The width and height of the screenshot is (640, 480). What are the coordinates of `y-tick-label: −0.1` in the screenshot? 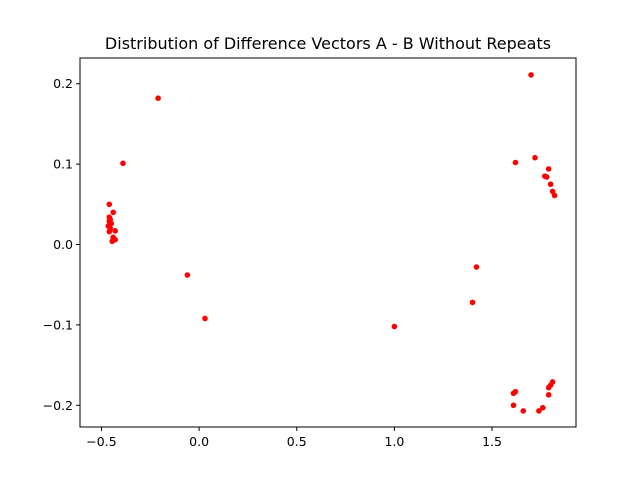 It's located at (58, 324).